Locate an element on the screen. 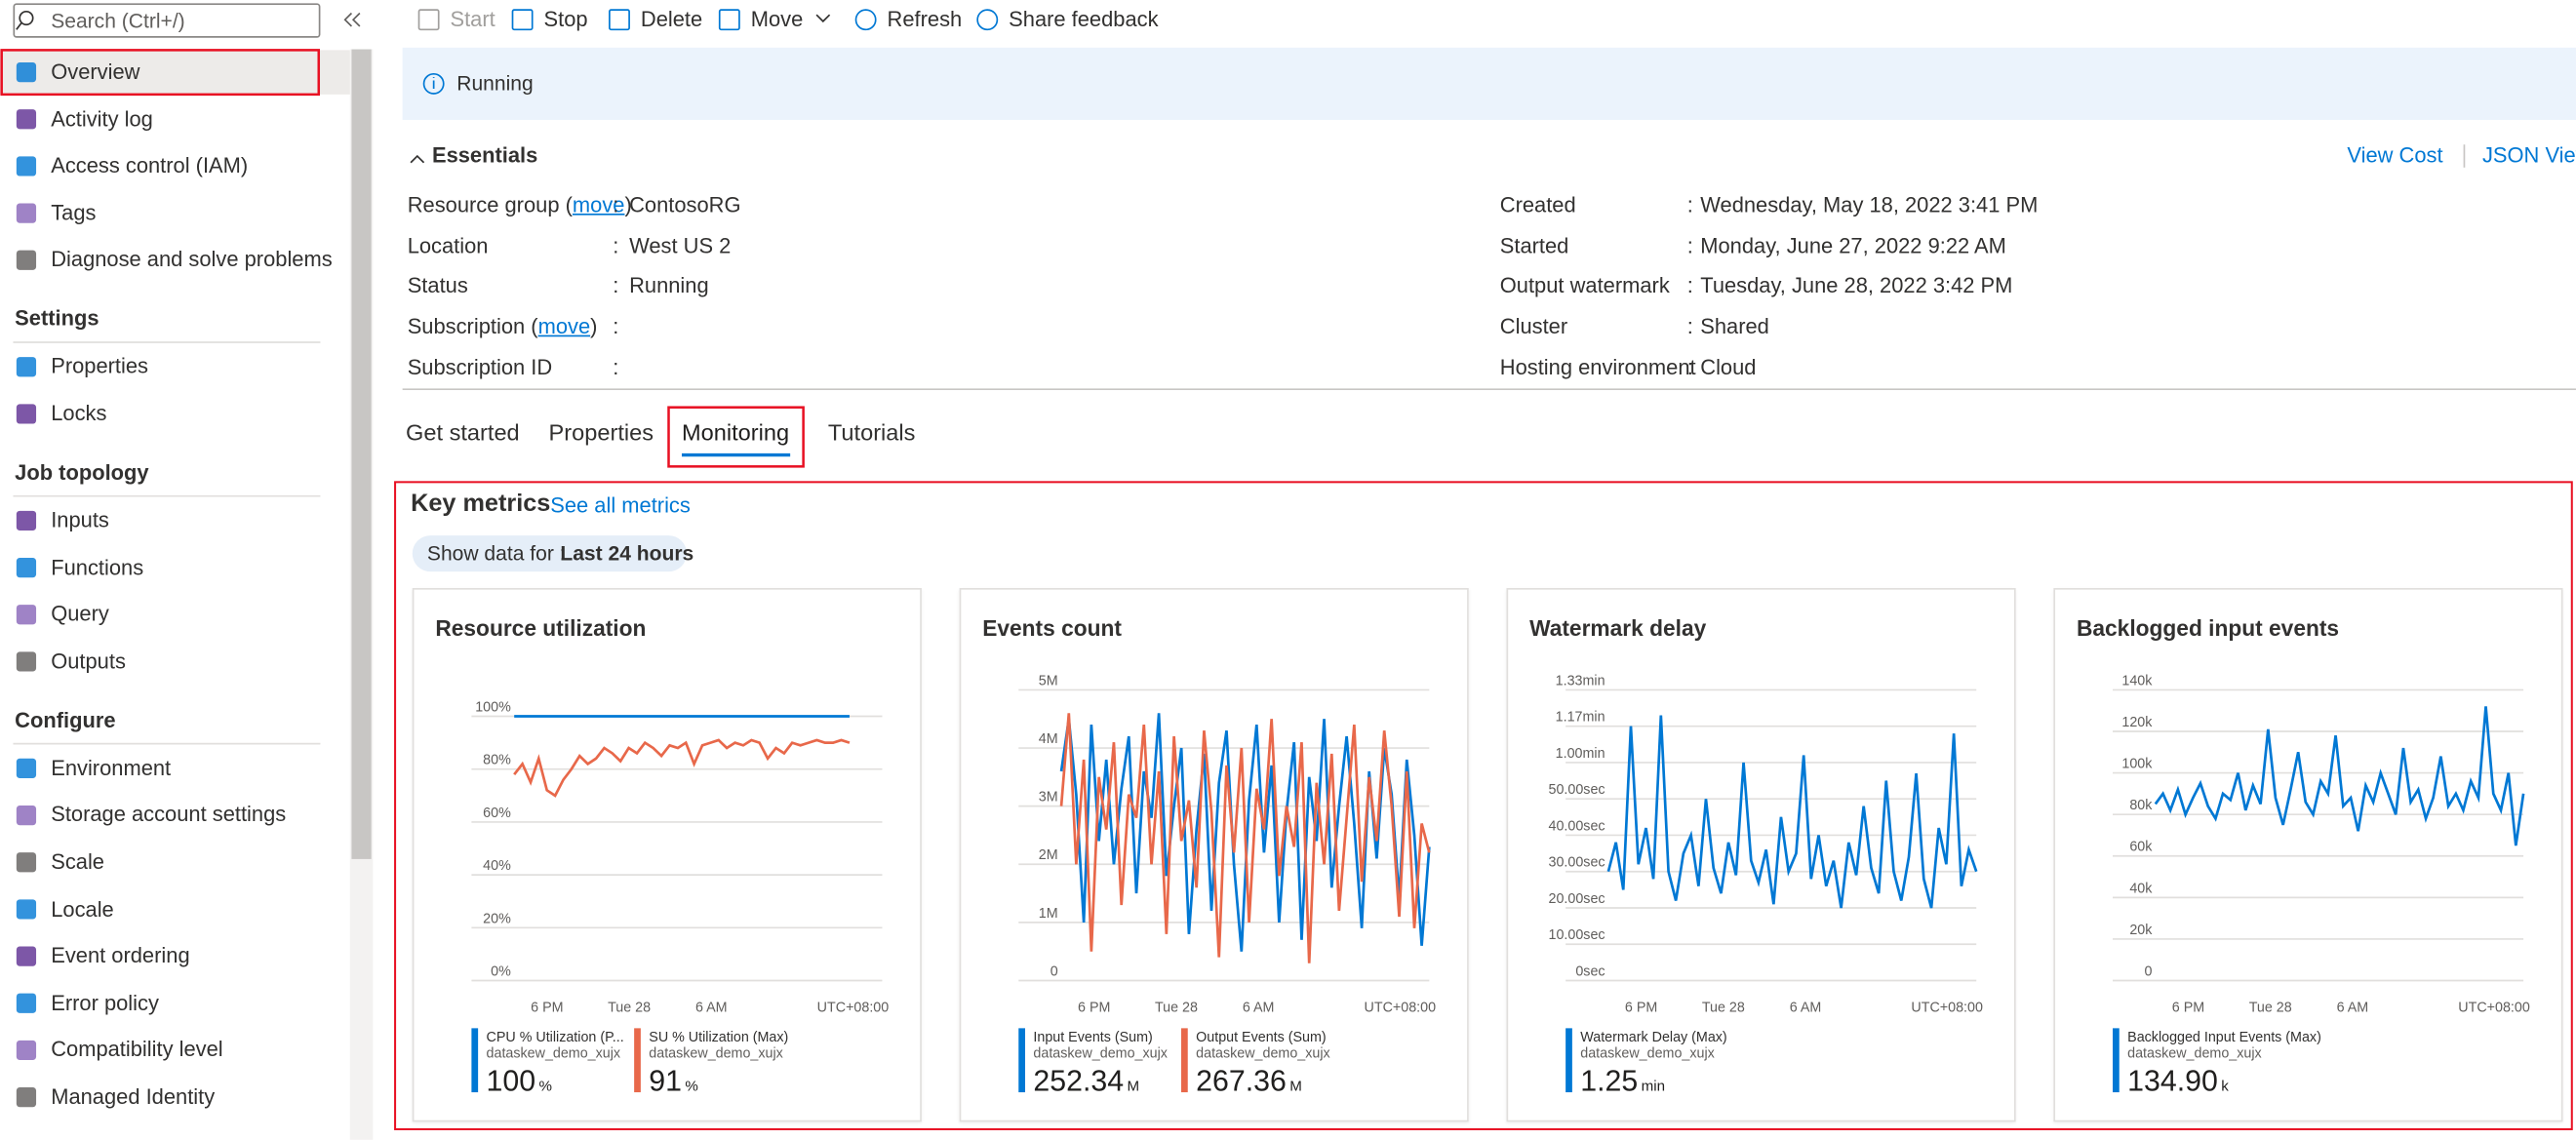 The image size is (2576, 1140). field-label: Cluster is located at coordinates (1533, 327).